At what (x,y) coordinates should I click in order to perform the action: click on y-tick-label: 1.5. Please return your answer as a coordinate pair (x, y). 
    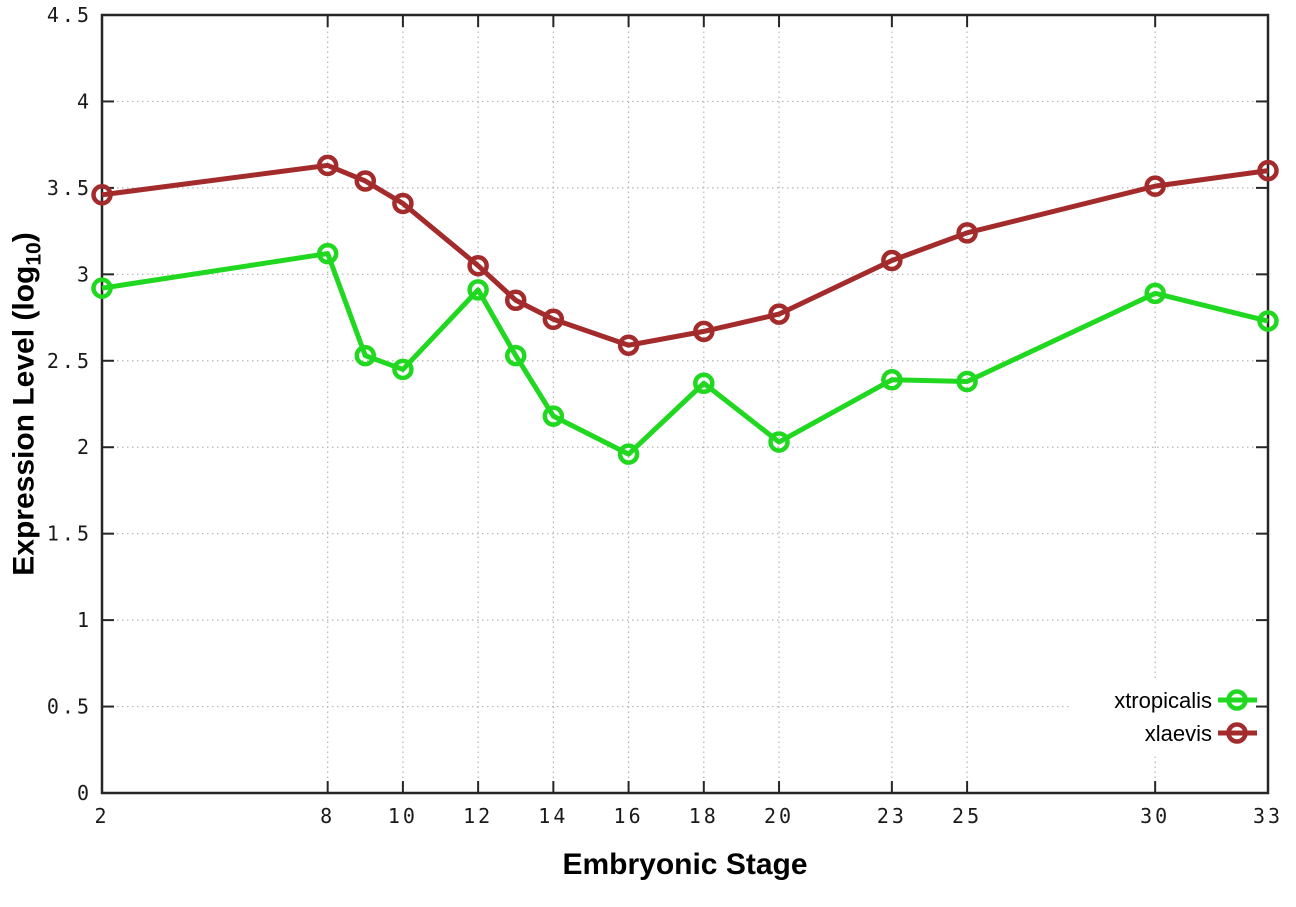
    Looking at the image, I should click on (69, 534).